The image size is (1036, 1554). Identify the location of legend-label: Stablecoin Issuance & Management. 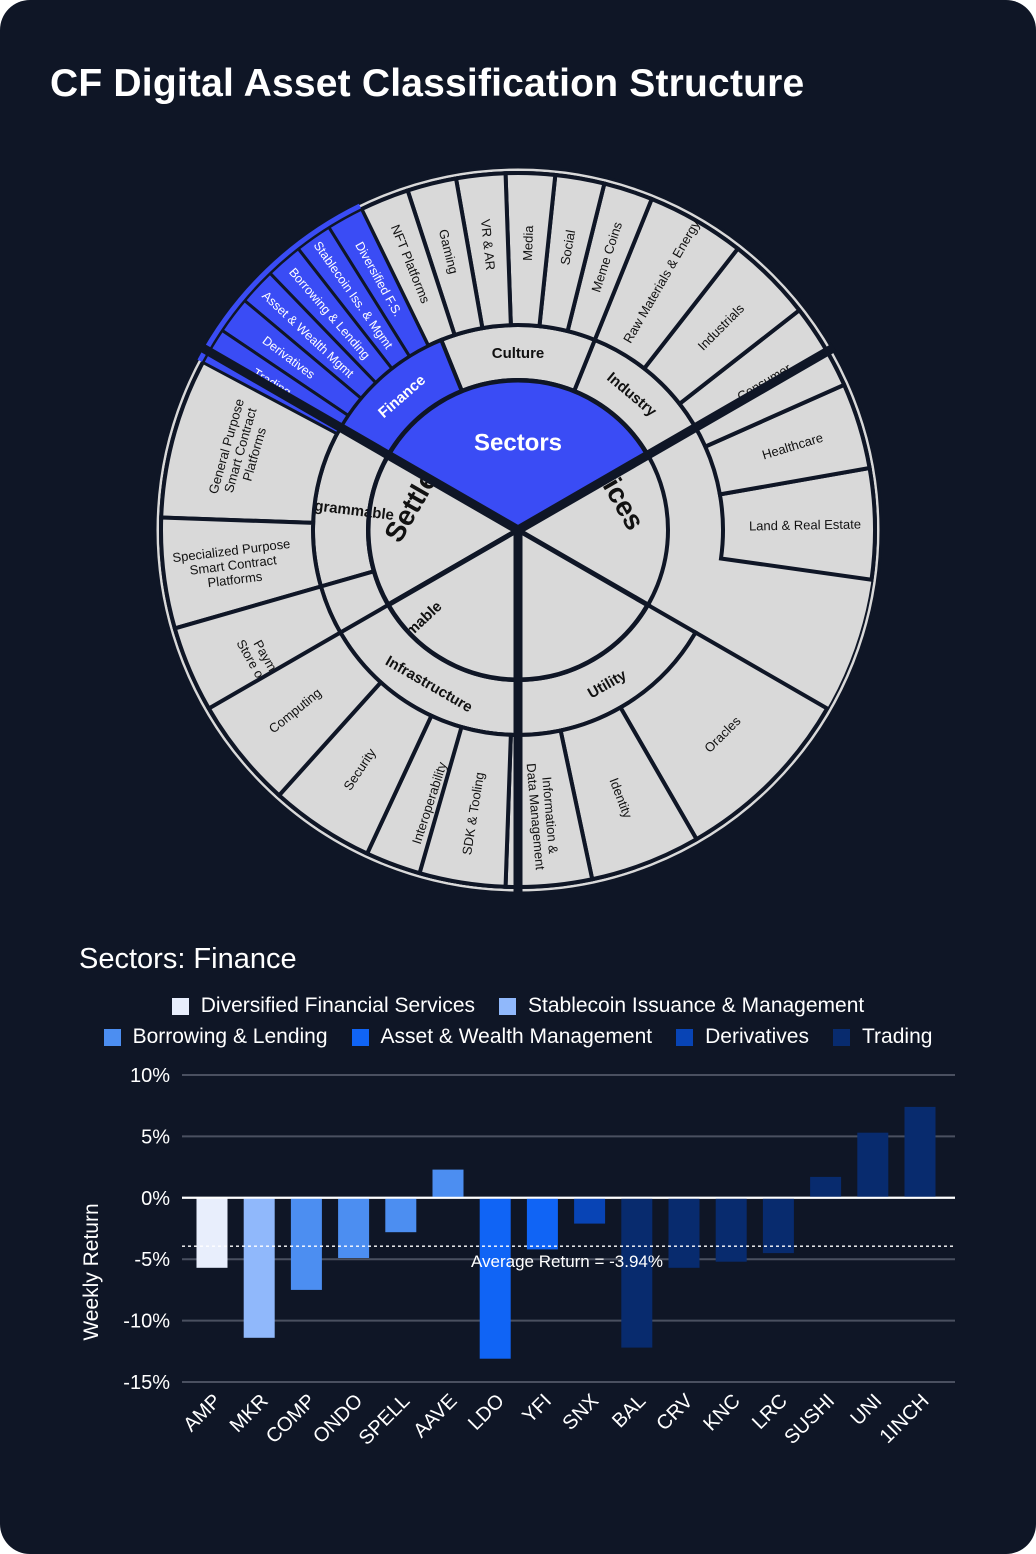
(696, 1005).